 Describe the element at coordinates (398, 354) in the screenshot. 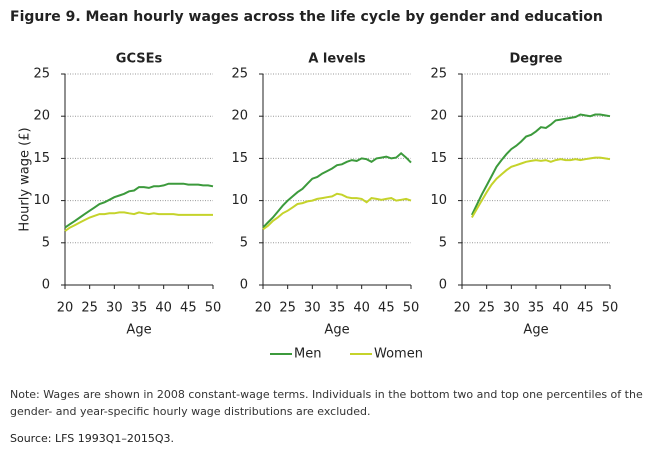

I see `legend-label: Women` at that location.